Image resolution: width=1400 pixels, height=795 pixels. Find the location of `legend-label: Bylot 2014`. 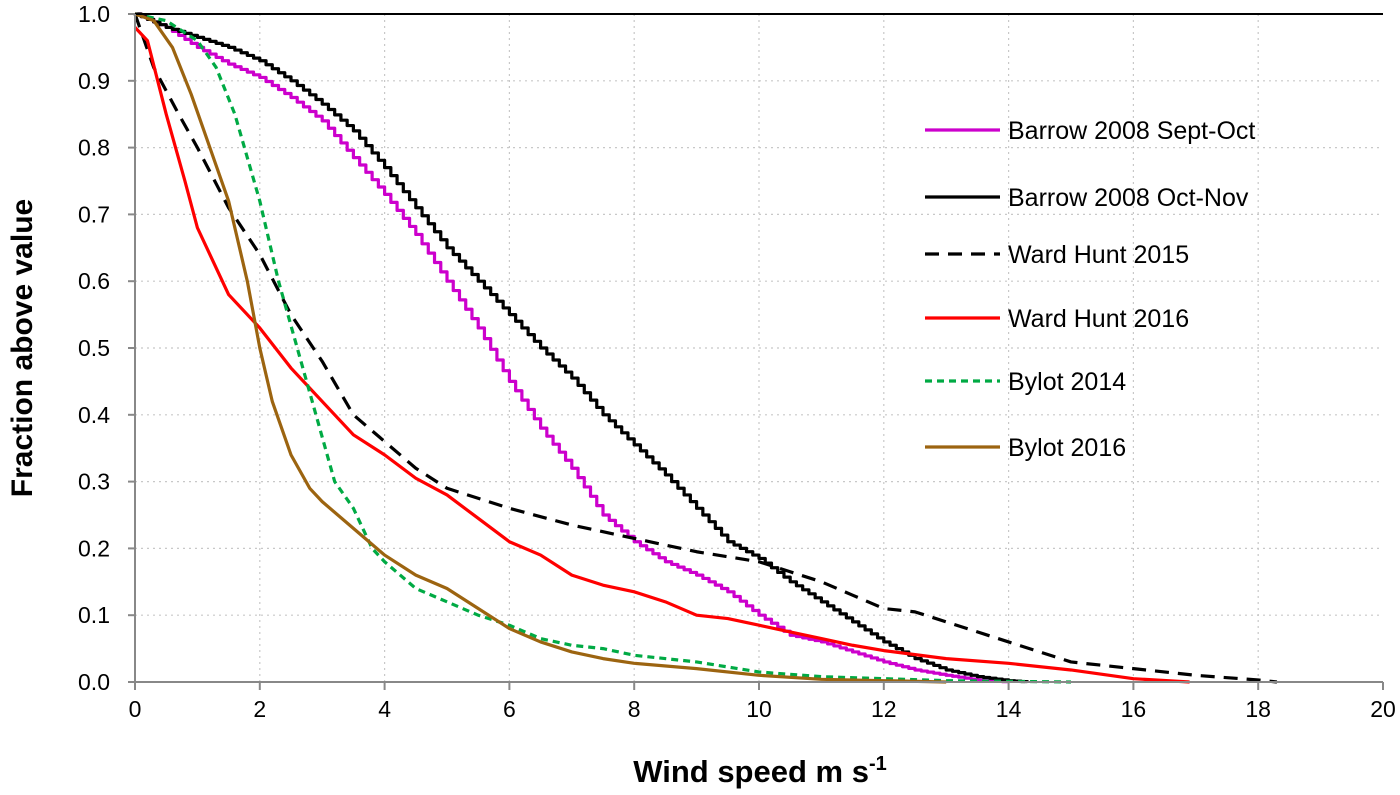

legend-label: Bylot 2014 is located at coordinates (1067, 382).